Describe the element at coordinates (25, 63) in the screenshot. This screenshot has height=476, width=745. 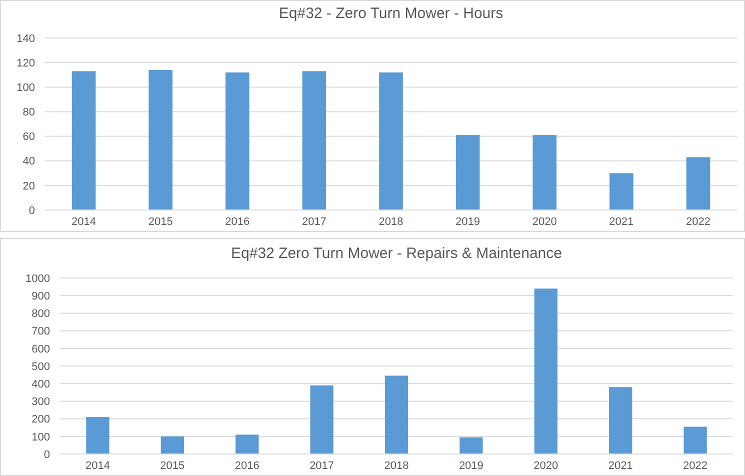
I see `y-tick-label: 120` at that location.